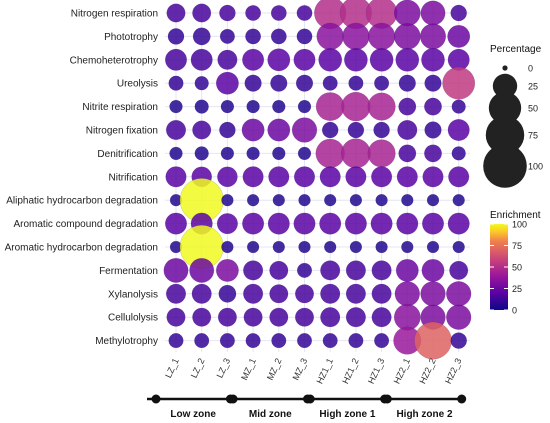  What do you see at coordinates (131, 37) in the screenshot?
I see `row-label: Phototrophy` at bounding box center [131, 37].